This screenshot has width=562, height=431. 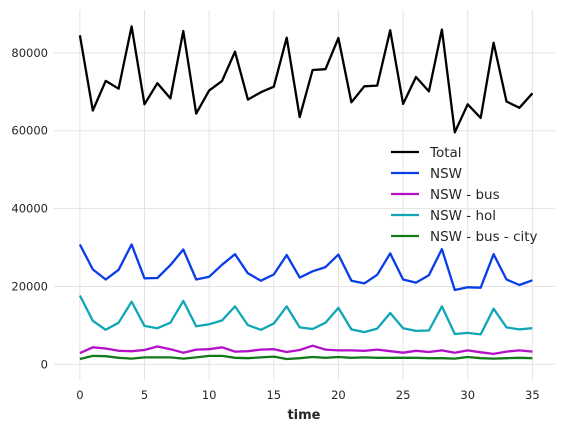 What do you see at coordinates (403, 395) in the screenshot?
I see `x-tick-label: 25` at bounding box center [403, 395].